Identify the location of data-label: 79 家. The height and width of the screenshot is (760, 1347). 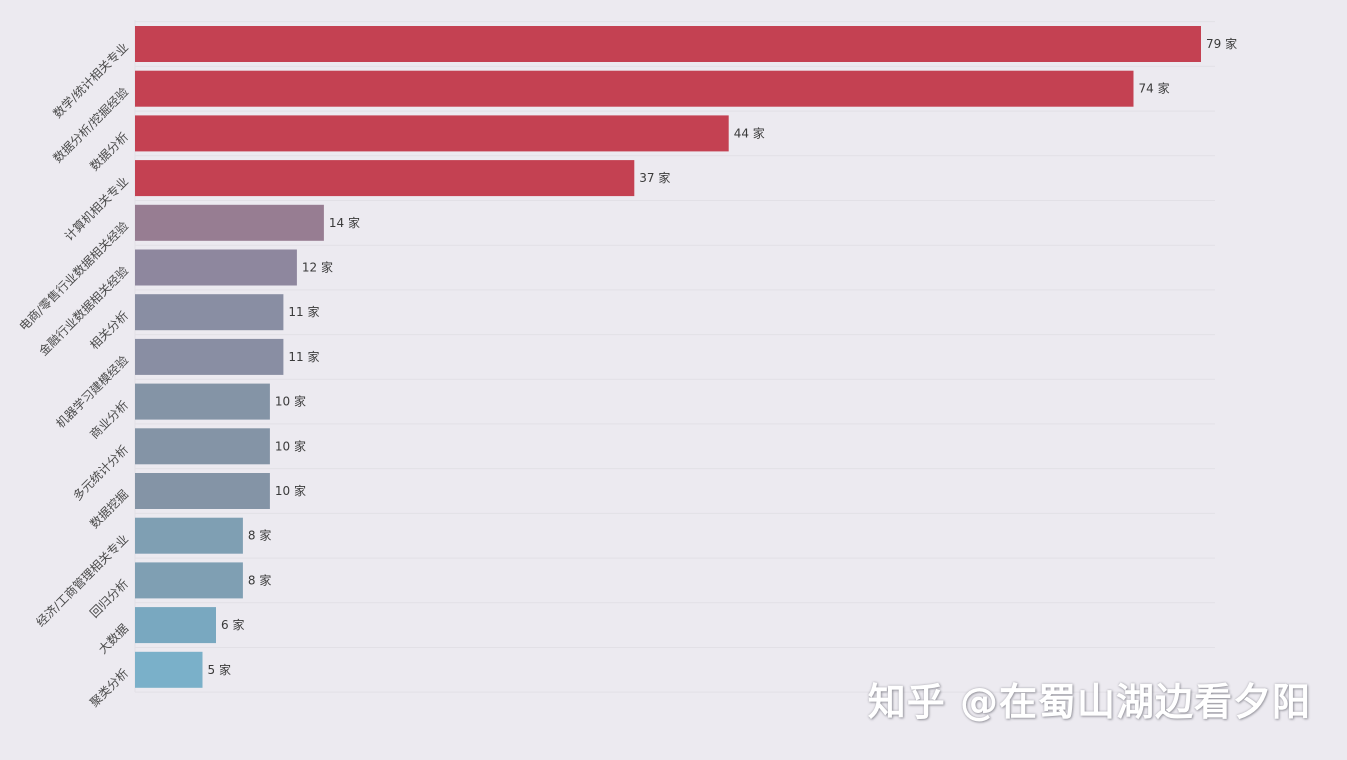
(1221, 43).